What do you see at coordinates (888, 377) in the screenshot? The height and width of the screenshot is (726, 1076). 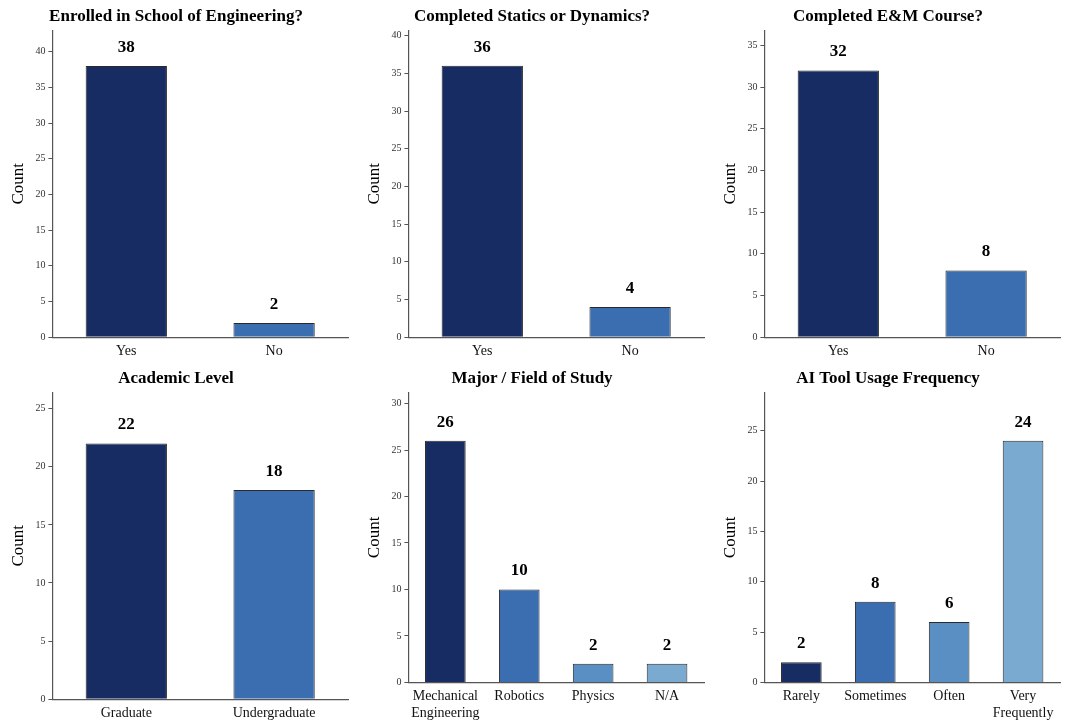 I see `chart-title: AI Tool Usage Frequency` at bounding box center [888, 377].